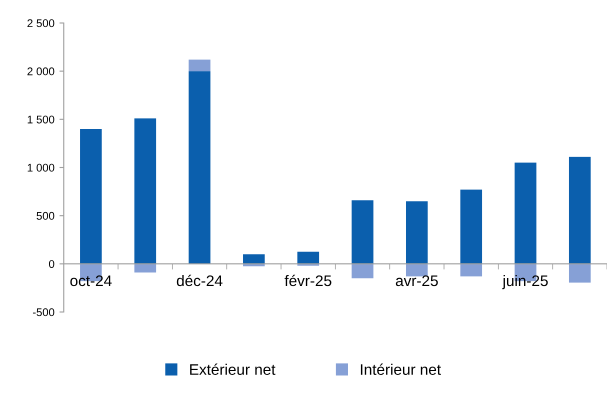  I want to click on x-tick-label: déc-24, so click(199, 280).